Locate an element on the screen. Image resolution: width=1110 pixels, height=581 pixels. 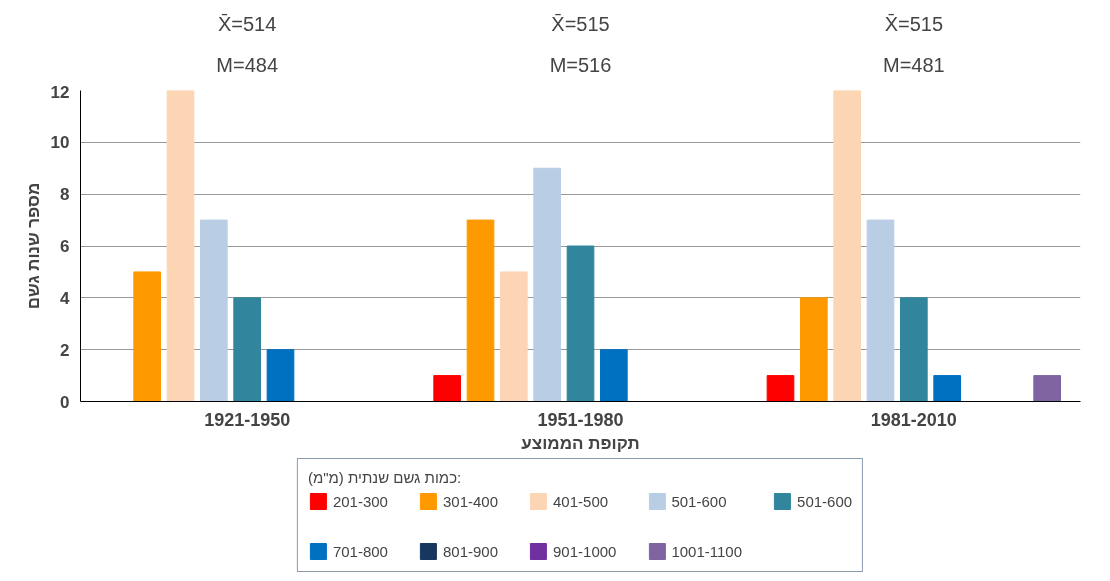
y-axis-title: מספר שנות גשם is located at coordinates (33, 246).